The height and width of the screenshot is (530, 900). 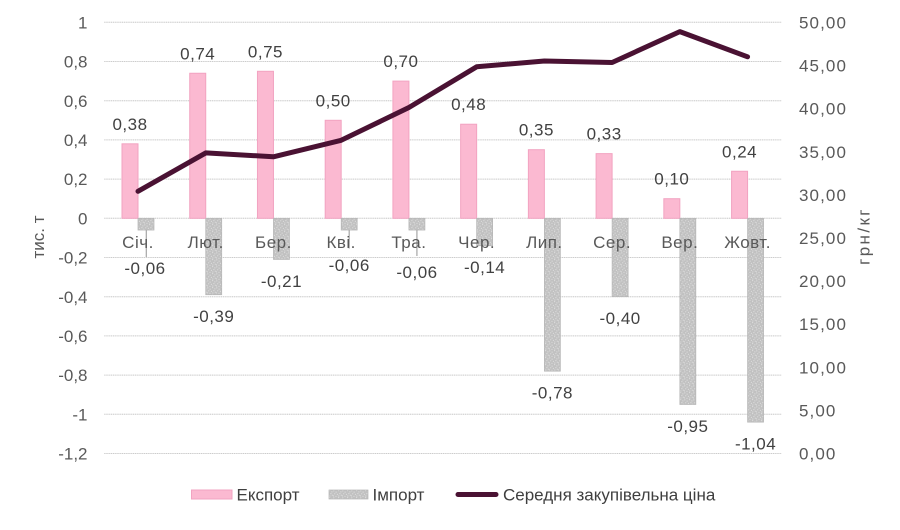 I want to click on svg-text: -0,2, so click(x=72, y=258).